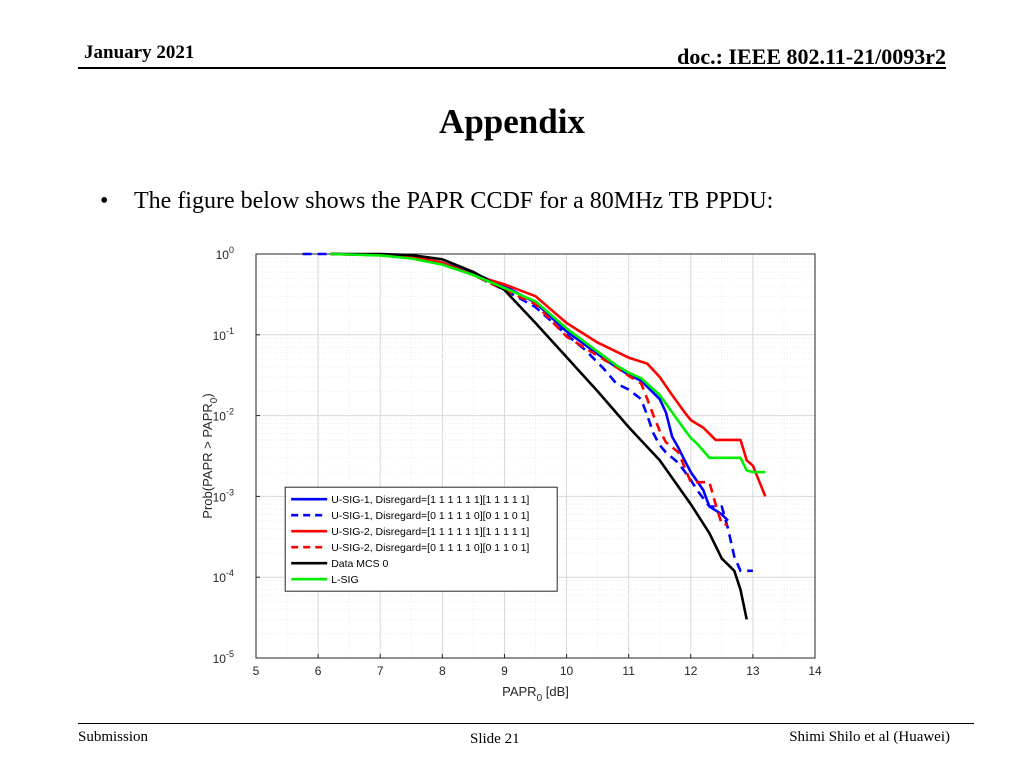  Describe the element at coordinates (380, 671) in the screenshot. I see `x-tick-label: 7` at that location.